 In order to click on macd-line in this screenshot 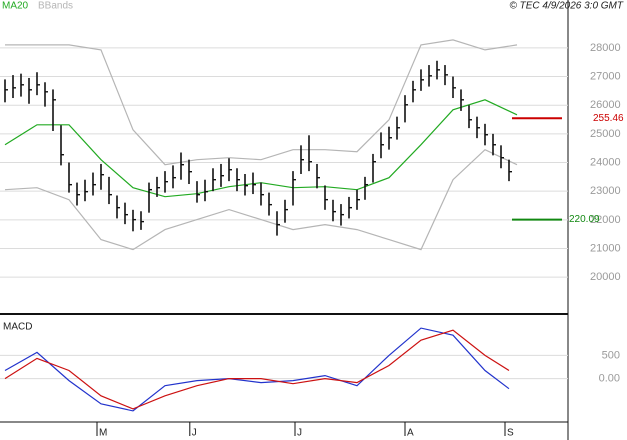, I will do `click(257, 369)`.